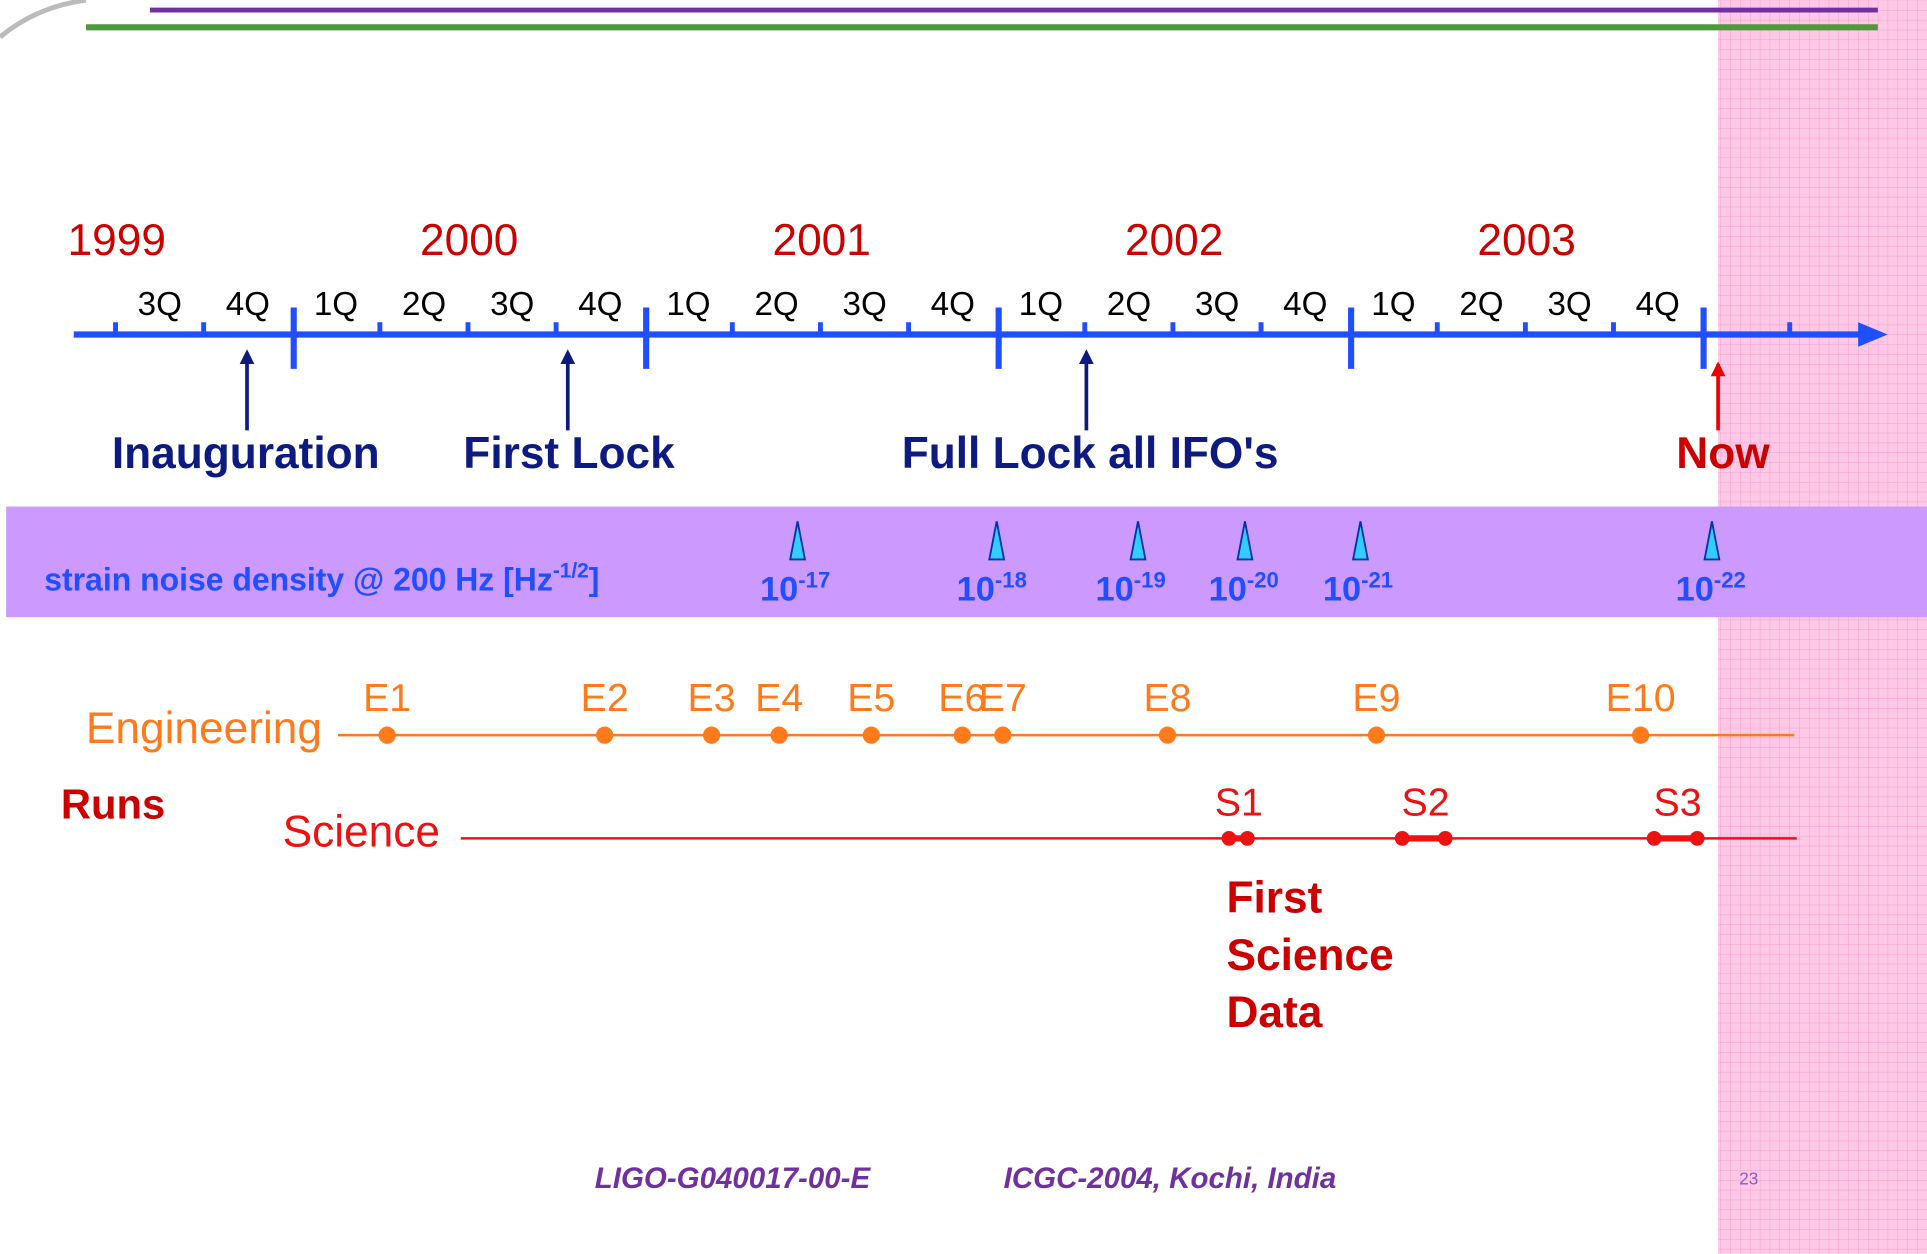 This screenshot has height=1254, width=1927. Describe the element at coordinates (1003, 698) in the screenshot. I see `engineering-run-label: E7` at that location.